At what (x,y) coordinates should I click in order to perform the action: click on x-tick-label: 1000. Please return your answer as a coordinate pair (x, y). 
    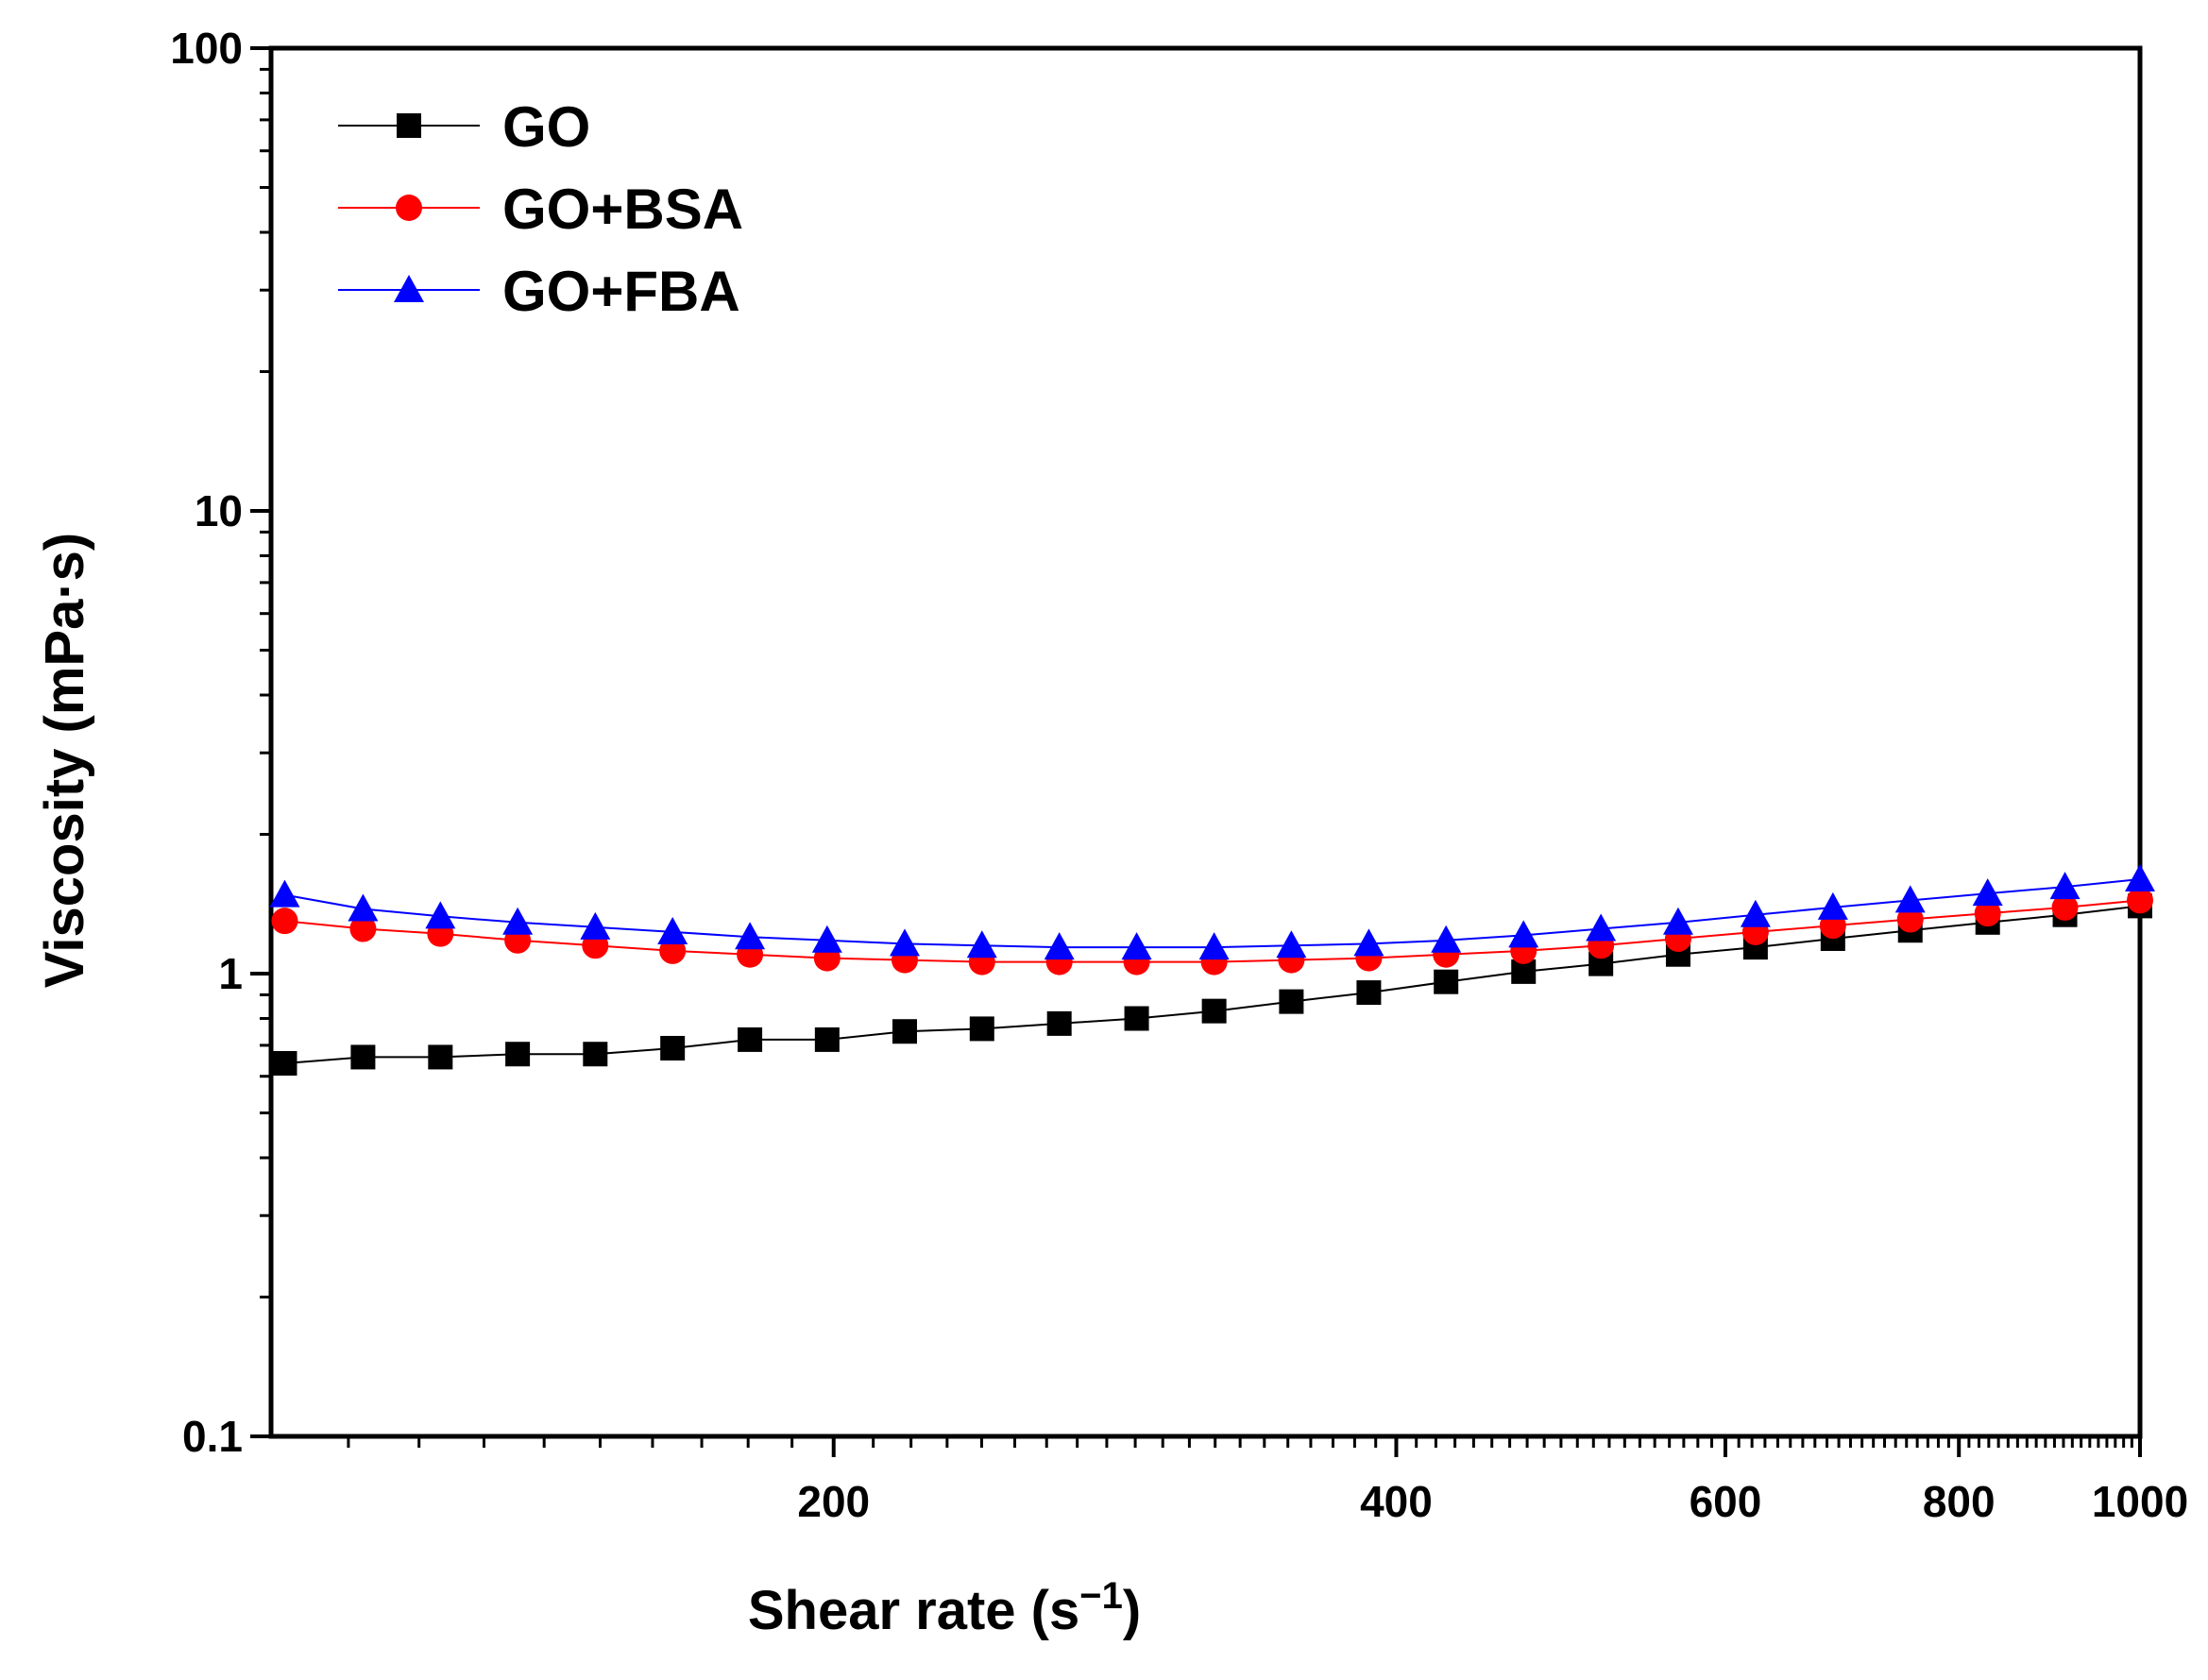
    Looking at the image, I should click on (2140, 1501).